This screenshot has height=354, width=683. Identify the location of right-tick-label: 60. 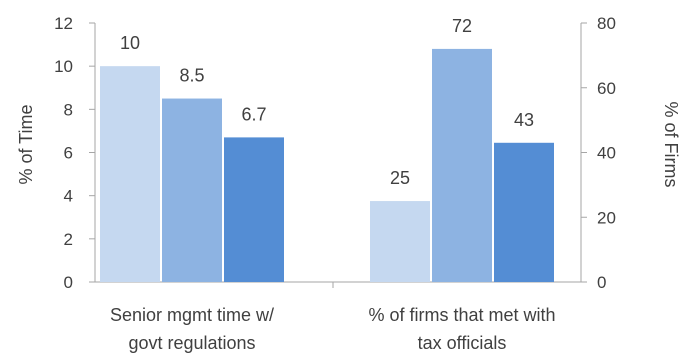
(606, 88).